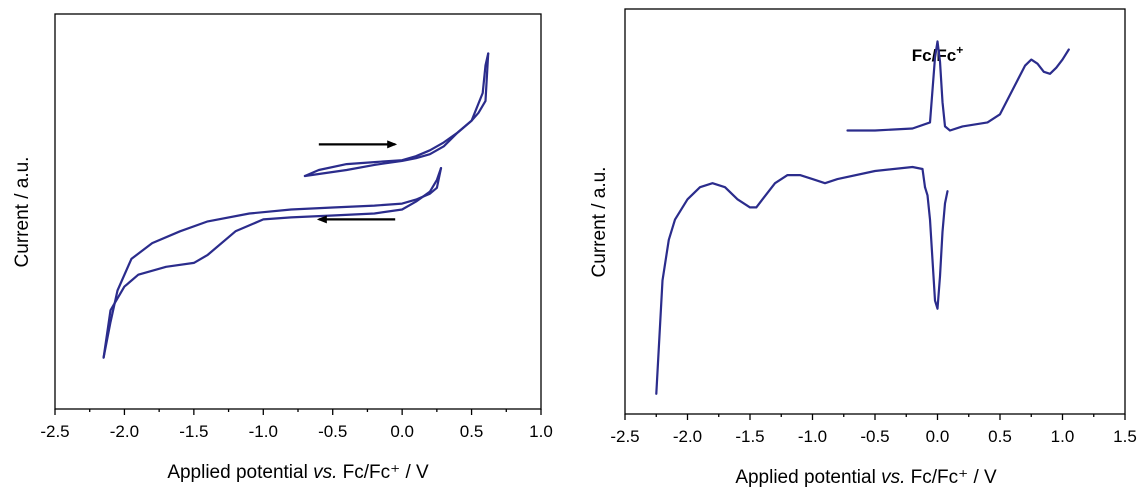 This screenshot has width=1140, height=491. What do you see at coordinates (599, 222) in the screenshot?
I see `right-y-axis-label: Current / a.u.` at bounding box center [599, 222].